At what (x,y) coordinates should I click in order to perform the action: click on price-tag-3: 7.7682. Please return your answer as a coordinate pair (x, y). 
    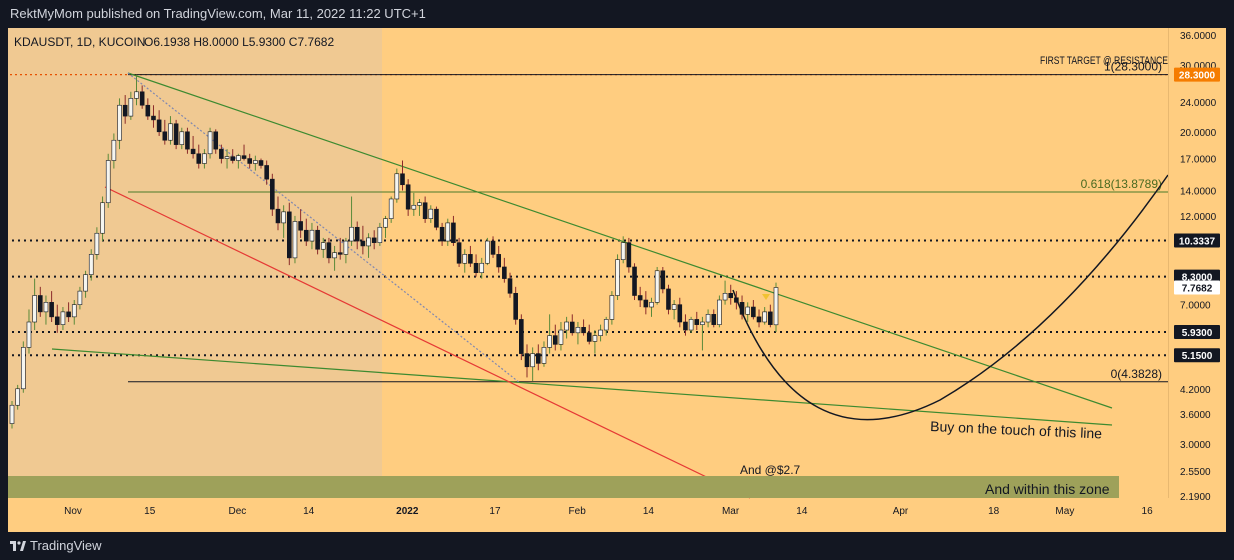
    Looking at the image, I should click on (1197, 287).